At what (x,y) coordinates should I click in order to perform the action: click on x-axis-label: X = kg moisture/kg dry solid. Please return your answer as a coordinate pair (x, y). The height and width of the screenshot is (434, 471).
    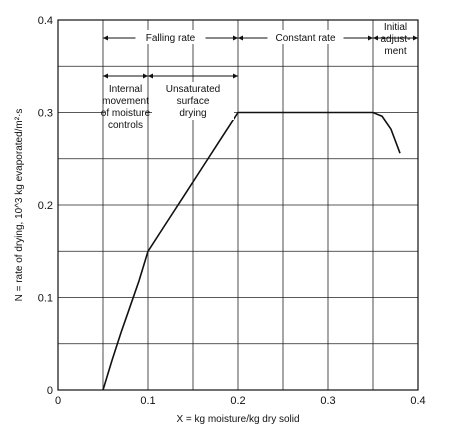
    Looking at the image, I should click on (237, 419).